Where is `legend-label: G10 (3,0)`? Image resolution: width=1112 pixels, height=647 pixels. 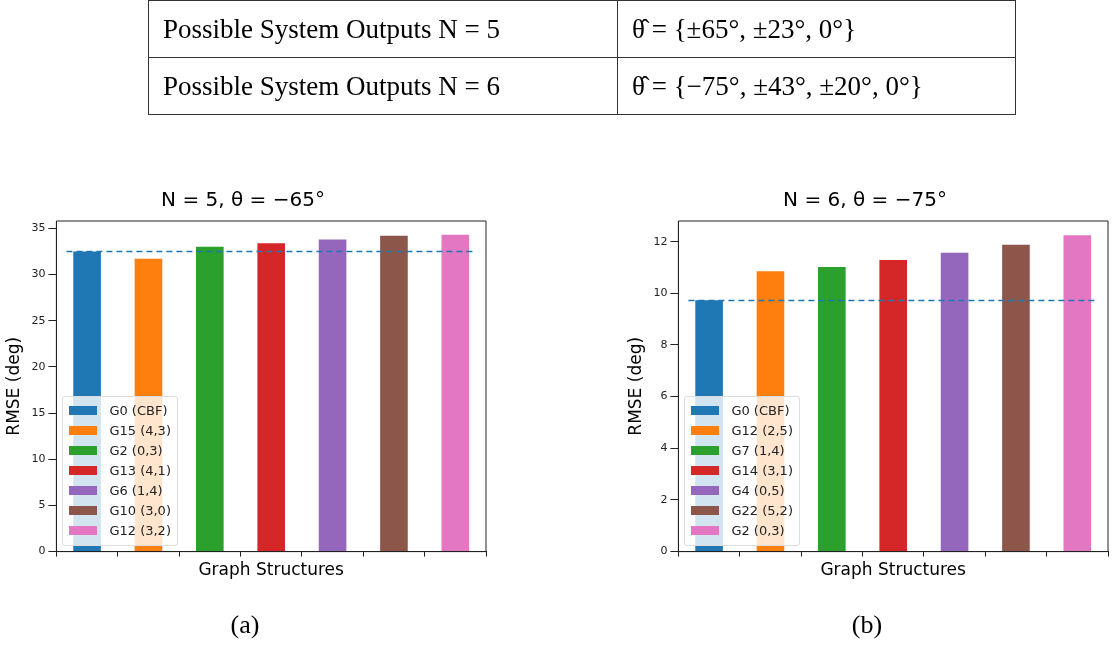 legend-label: G10 (3,0) is located at coordinates (140, 511).